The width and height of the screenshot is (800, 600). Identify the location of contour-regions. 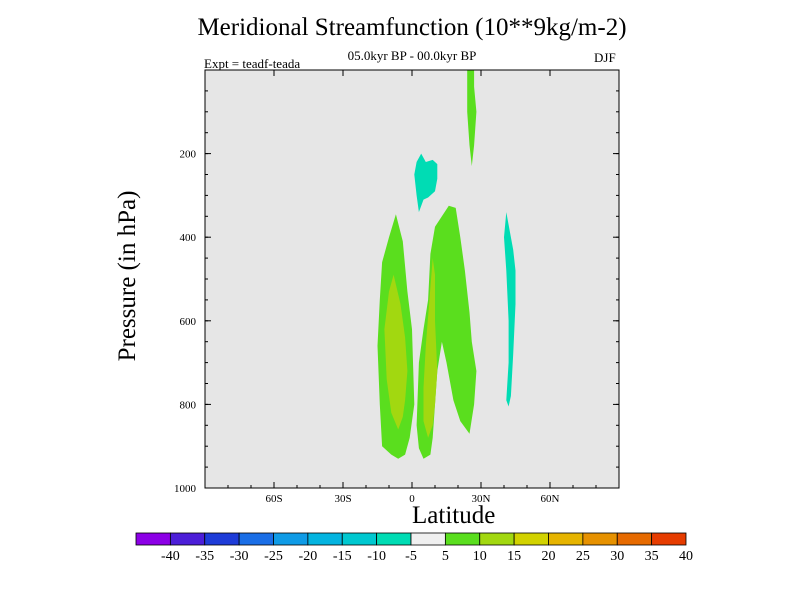
(446, 264).